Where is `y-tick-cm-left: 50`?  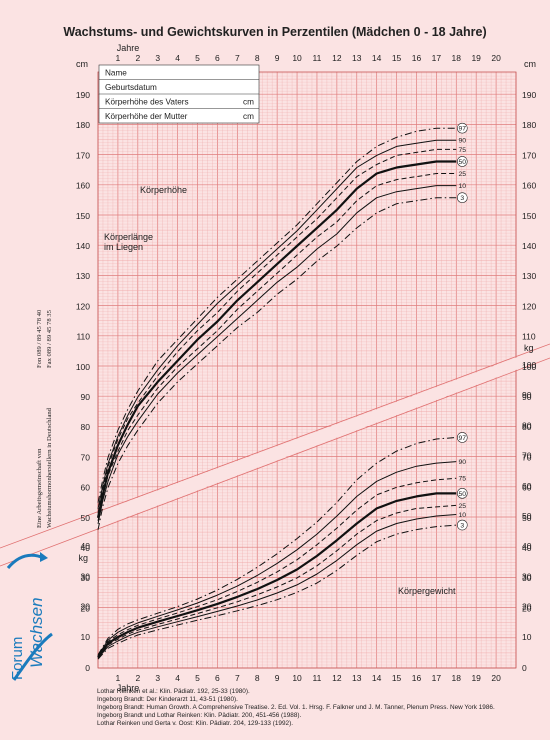 y-tick-cm-left: 50 is located at coordinates (86, 518).